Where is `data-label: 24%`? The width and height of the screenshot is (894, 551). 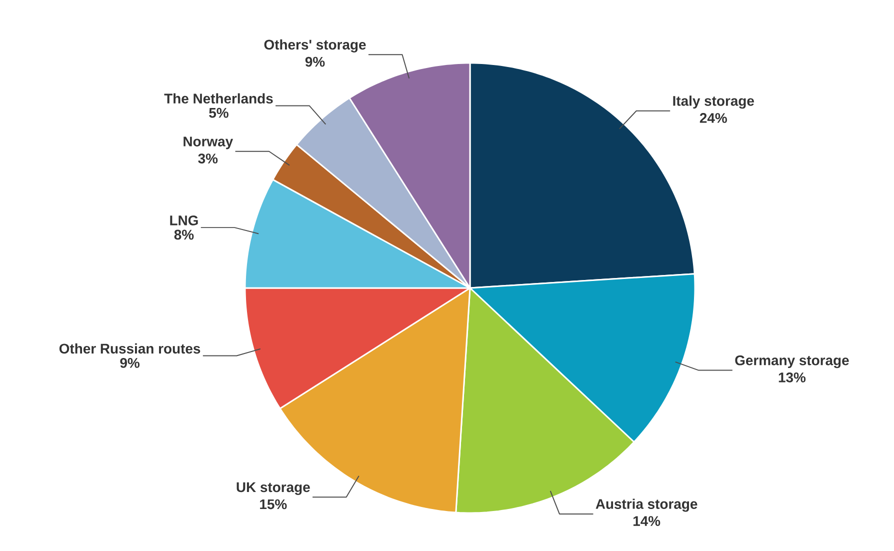
data-label: 24% is located at coordinates (713, 118).